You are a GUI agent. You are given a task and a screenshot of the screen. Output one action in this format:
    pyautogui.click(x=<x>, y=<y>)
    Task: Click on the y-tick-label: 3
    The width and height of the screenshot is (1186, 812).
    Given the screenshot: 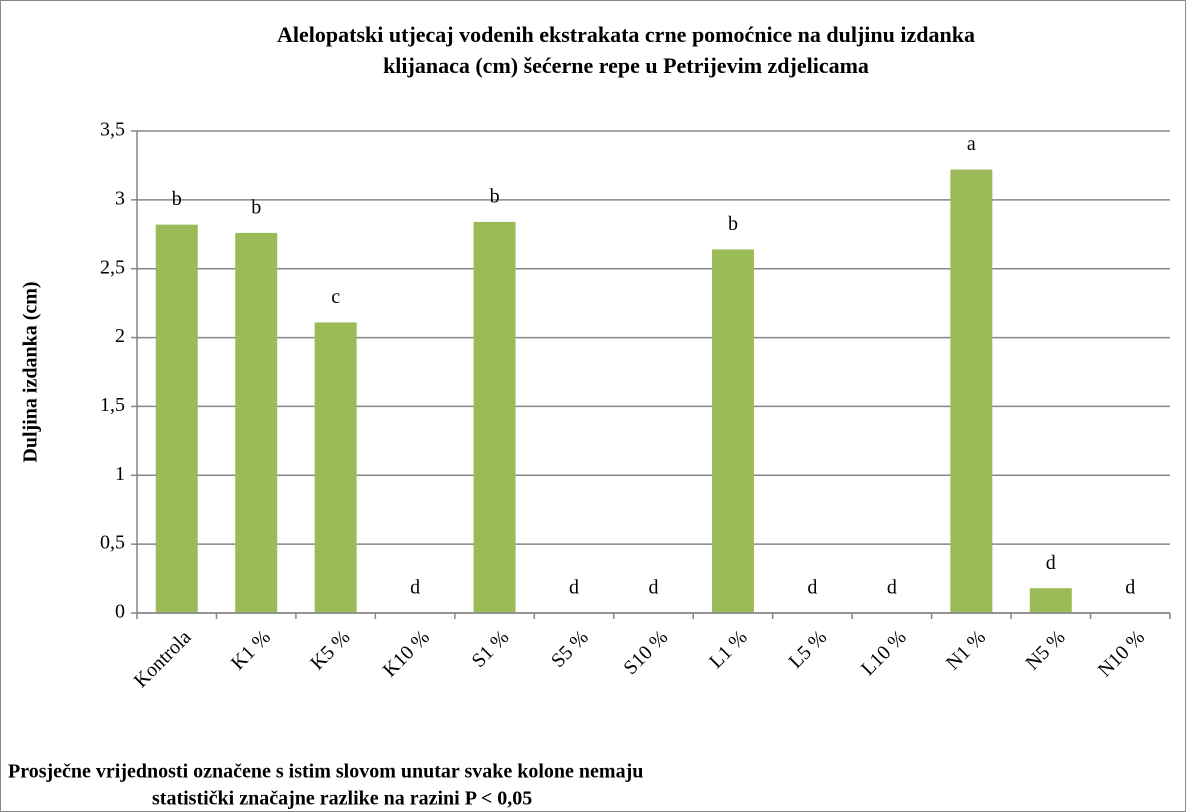 What is the action you would take?
    pyautogui.click(x=120, y=198)
    